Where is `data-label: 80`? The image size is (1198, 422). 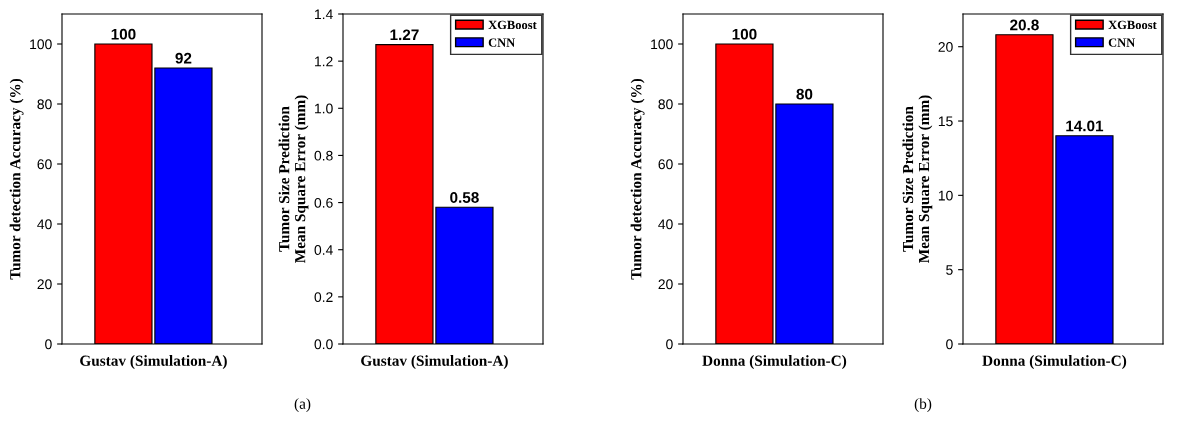
data-label: 80 is located at coordinates (804, 94).